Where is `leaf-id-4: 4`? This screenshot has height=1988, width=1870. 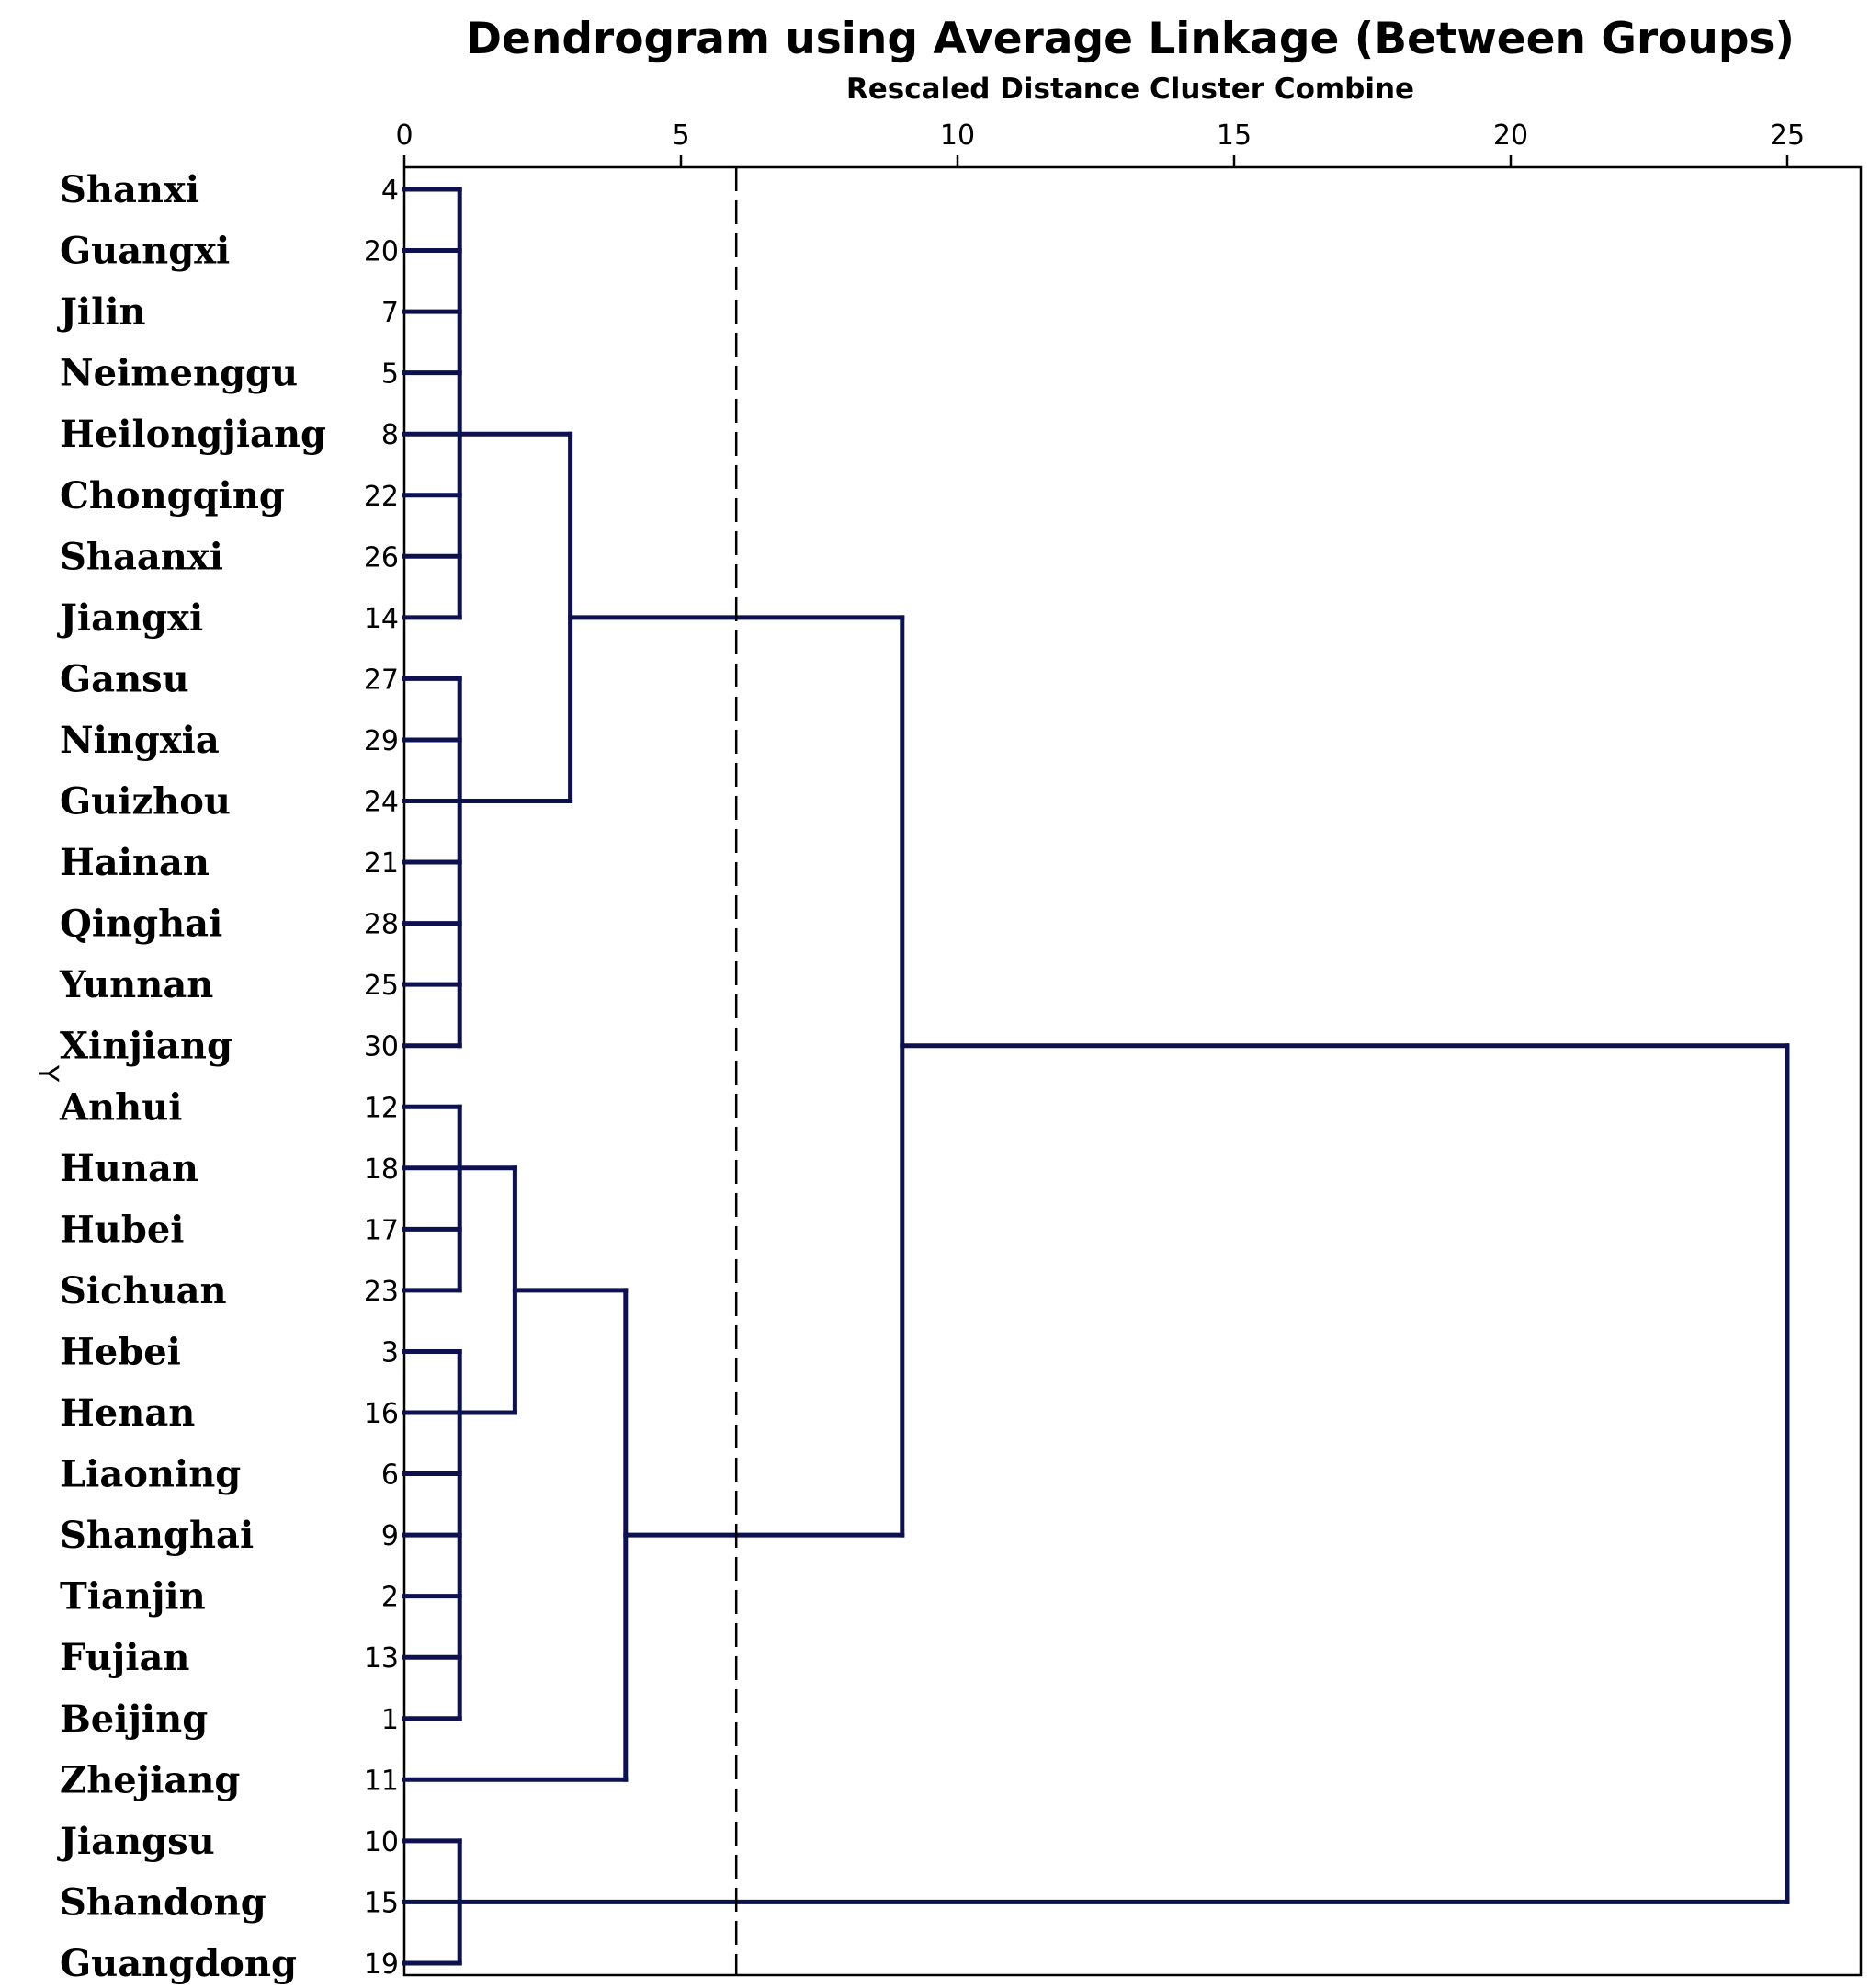
leaf-id-4: 4 is located at coordinates (390, 191).